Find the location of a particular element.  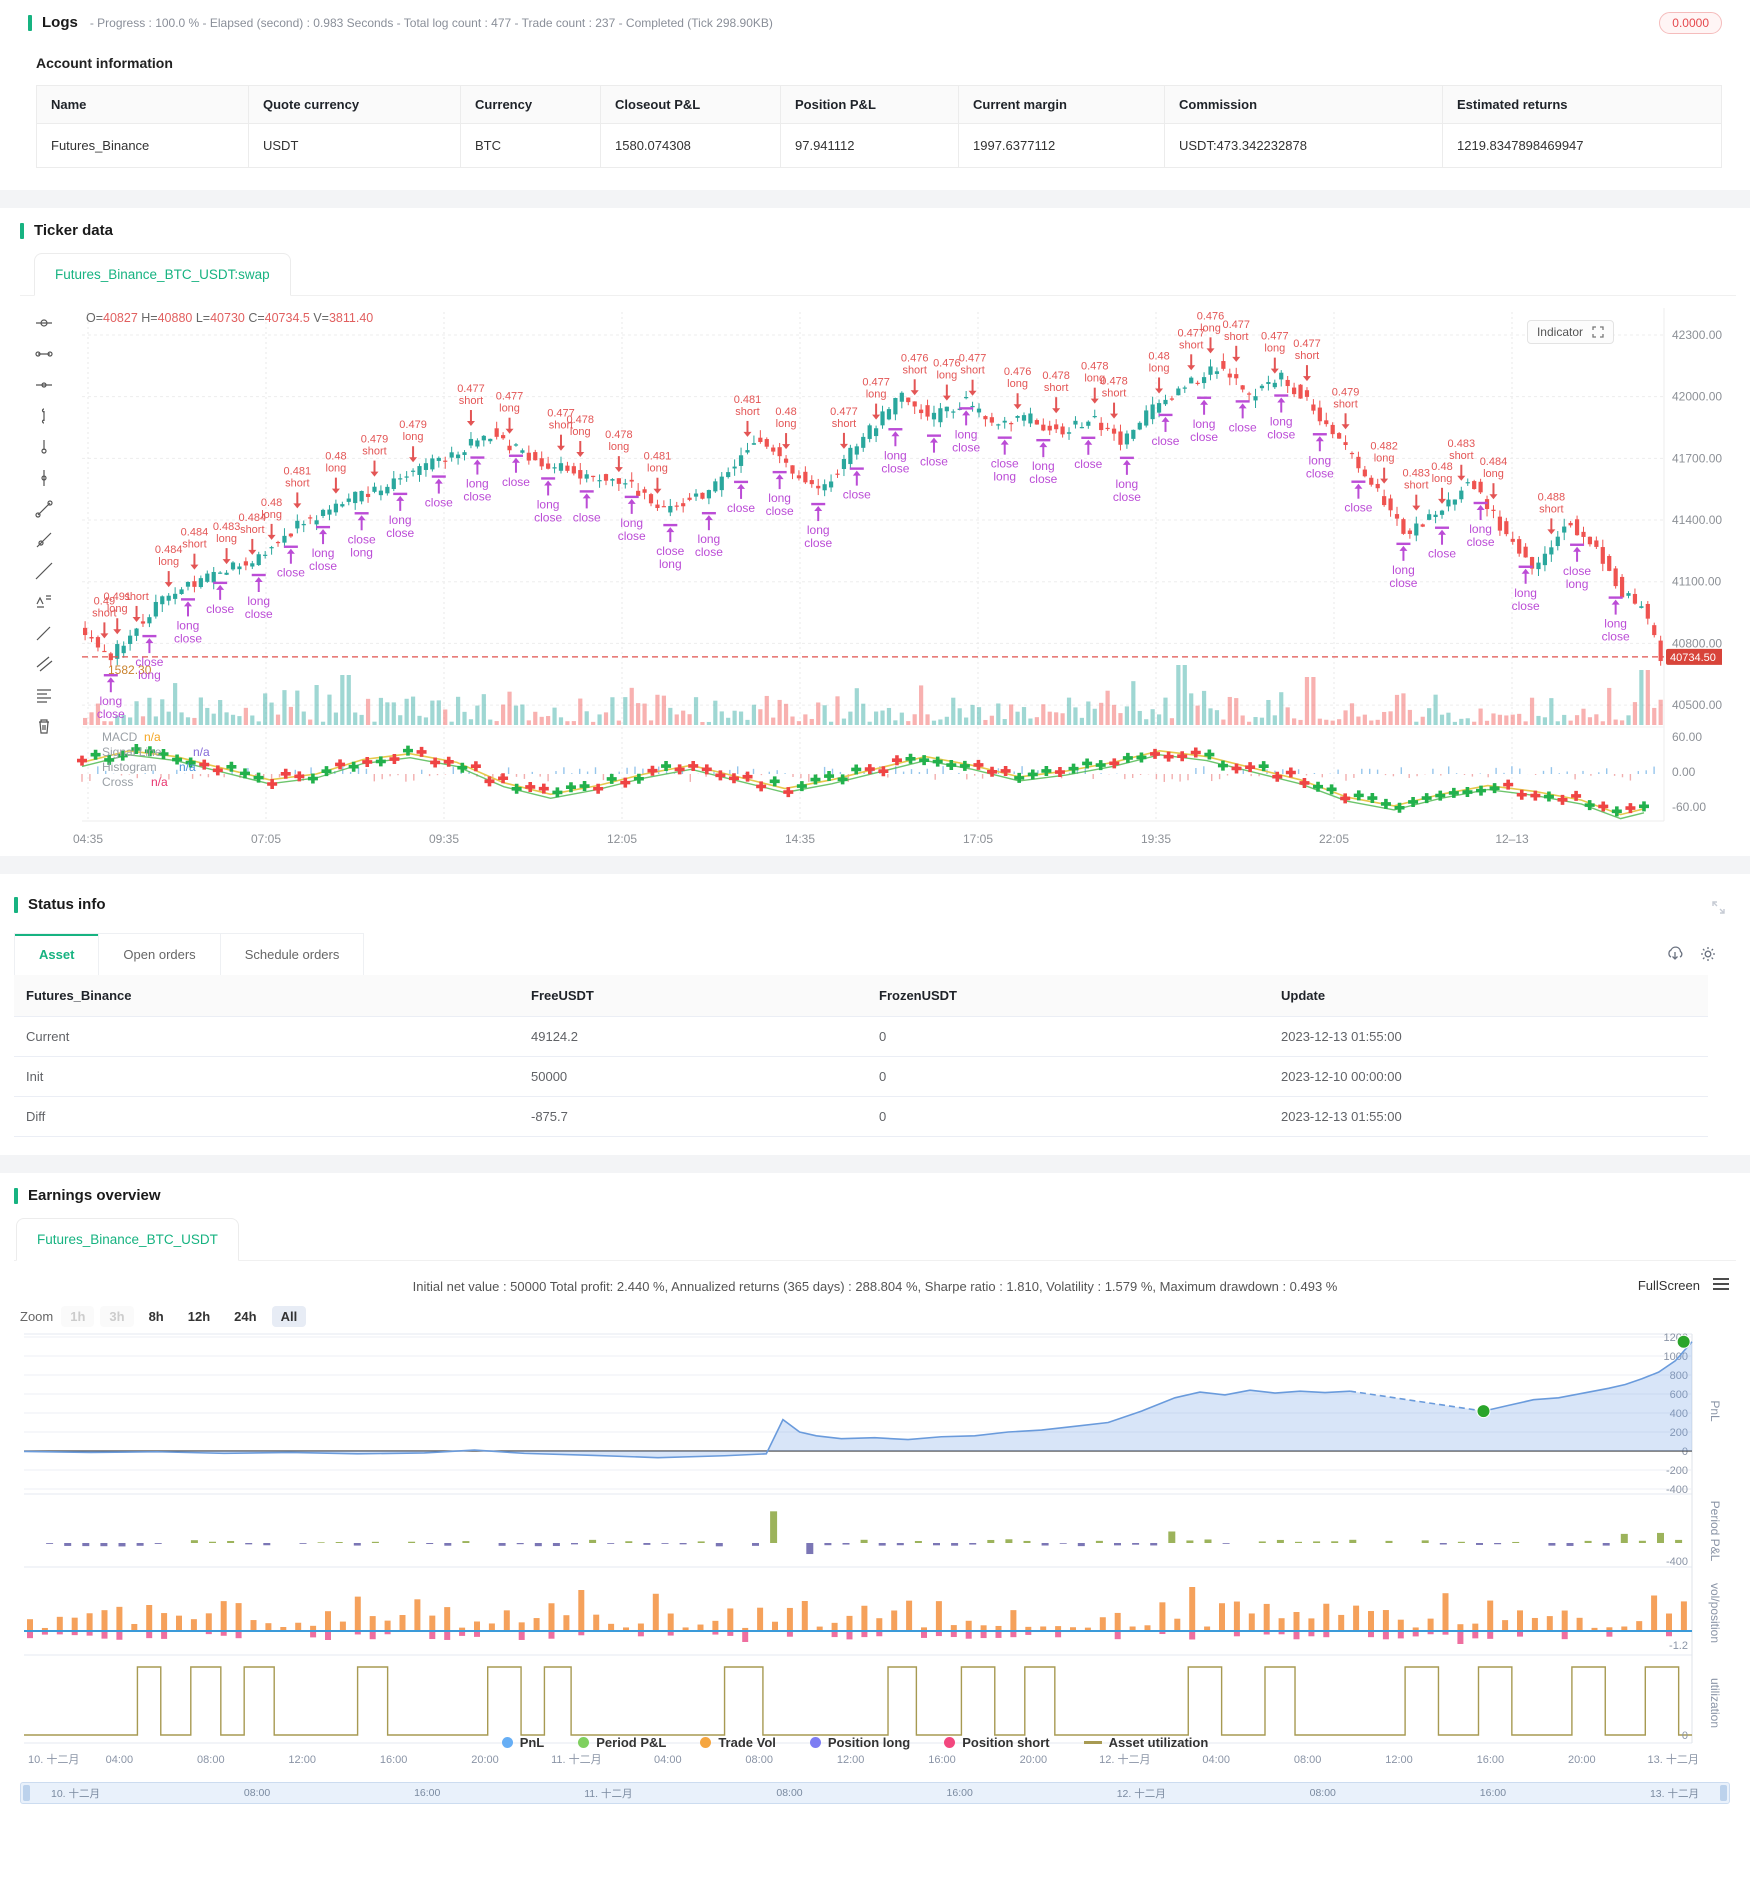

trend-line-tool-icon is located at coordinates (44, 571).